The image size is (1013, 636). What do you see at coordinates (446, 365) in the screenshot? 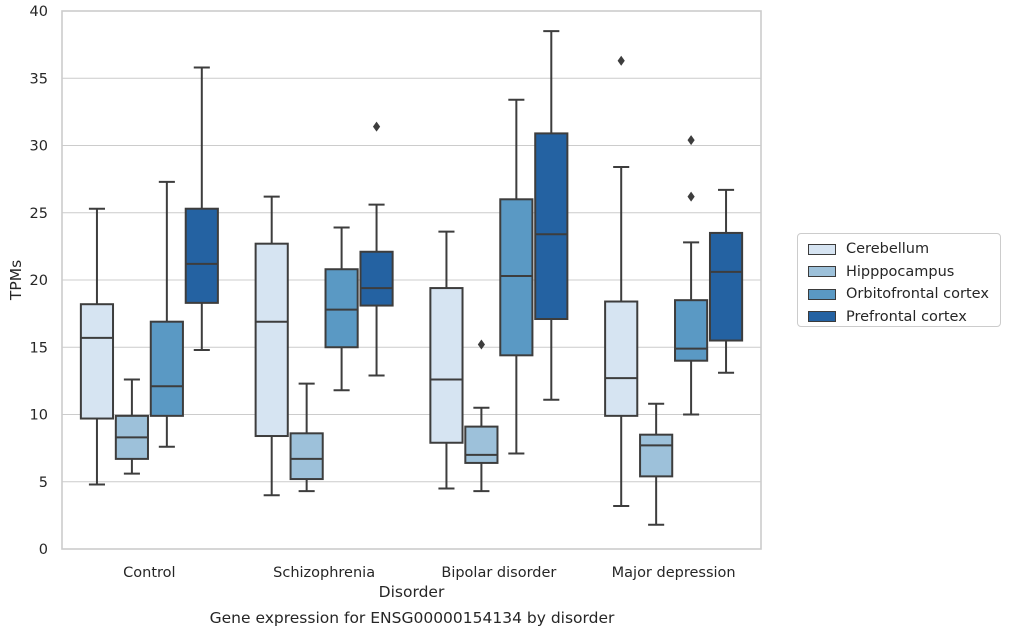
I see `box-cerebellum-bipolar-disorder-iqr-box` at bounding box center [446, 365].